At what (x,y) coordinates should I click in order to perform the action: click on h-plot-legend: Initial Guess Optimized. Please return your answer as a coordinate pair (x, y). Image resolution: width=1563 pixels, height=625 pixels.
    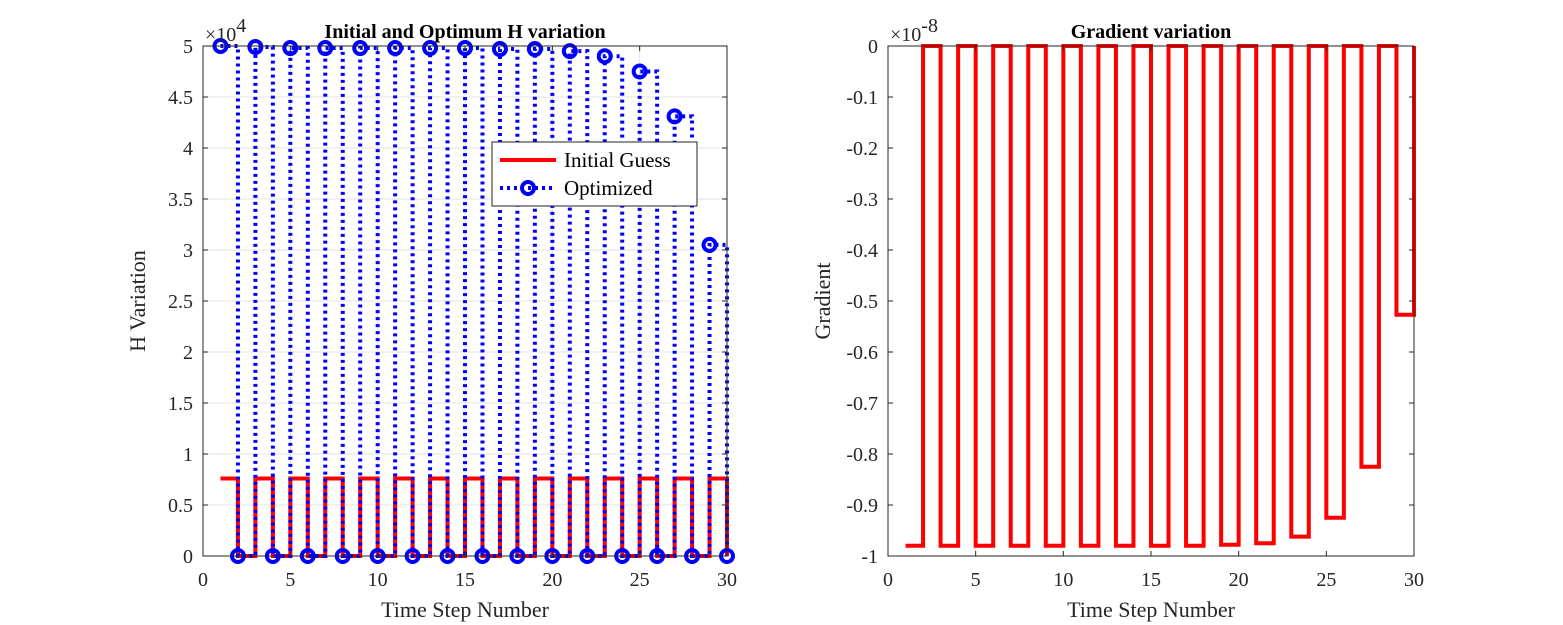
    Looking at the image, I should click on (594, 174).